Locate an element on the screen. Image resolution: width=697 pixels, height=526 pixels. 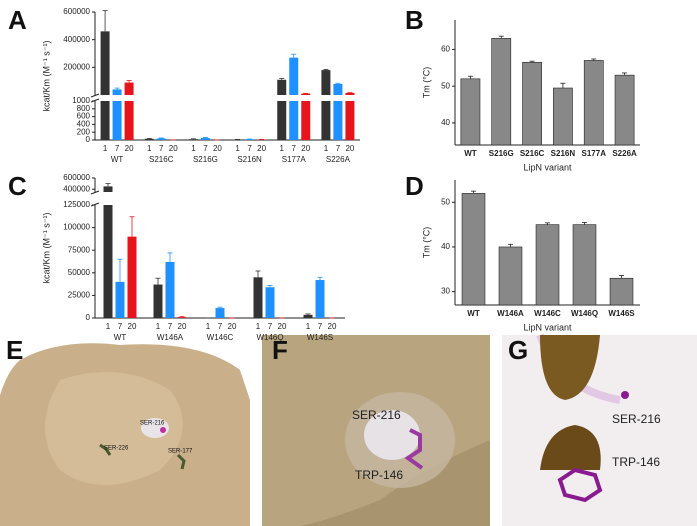
y-tick-label: 50000 is located at coordinates (79, 272).